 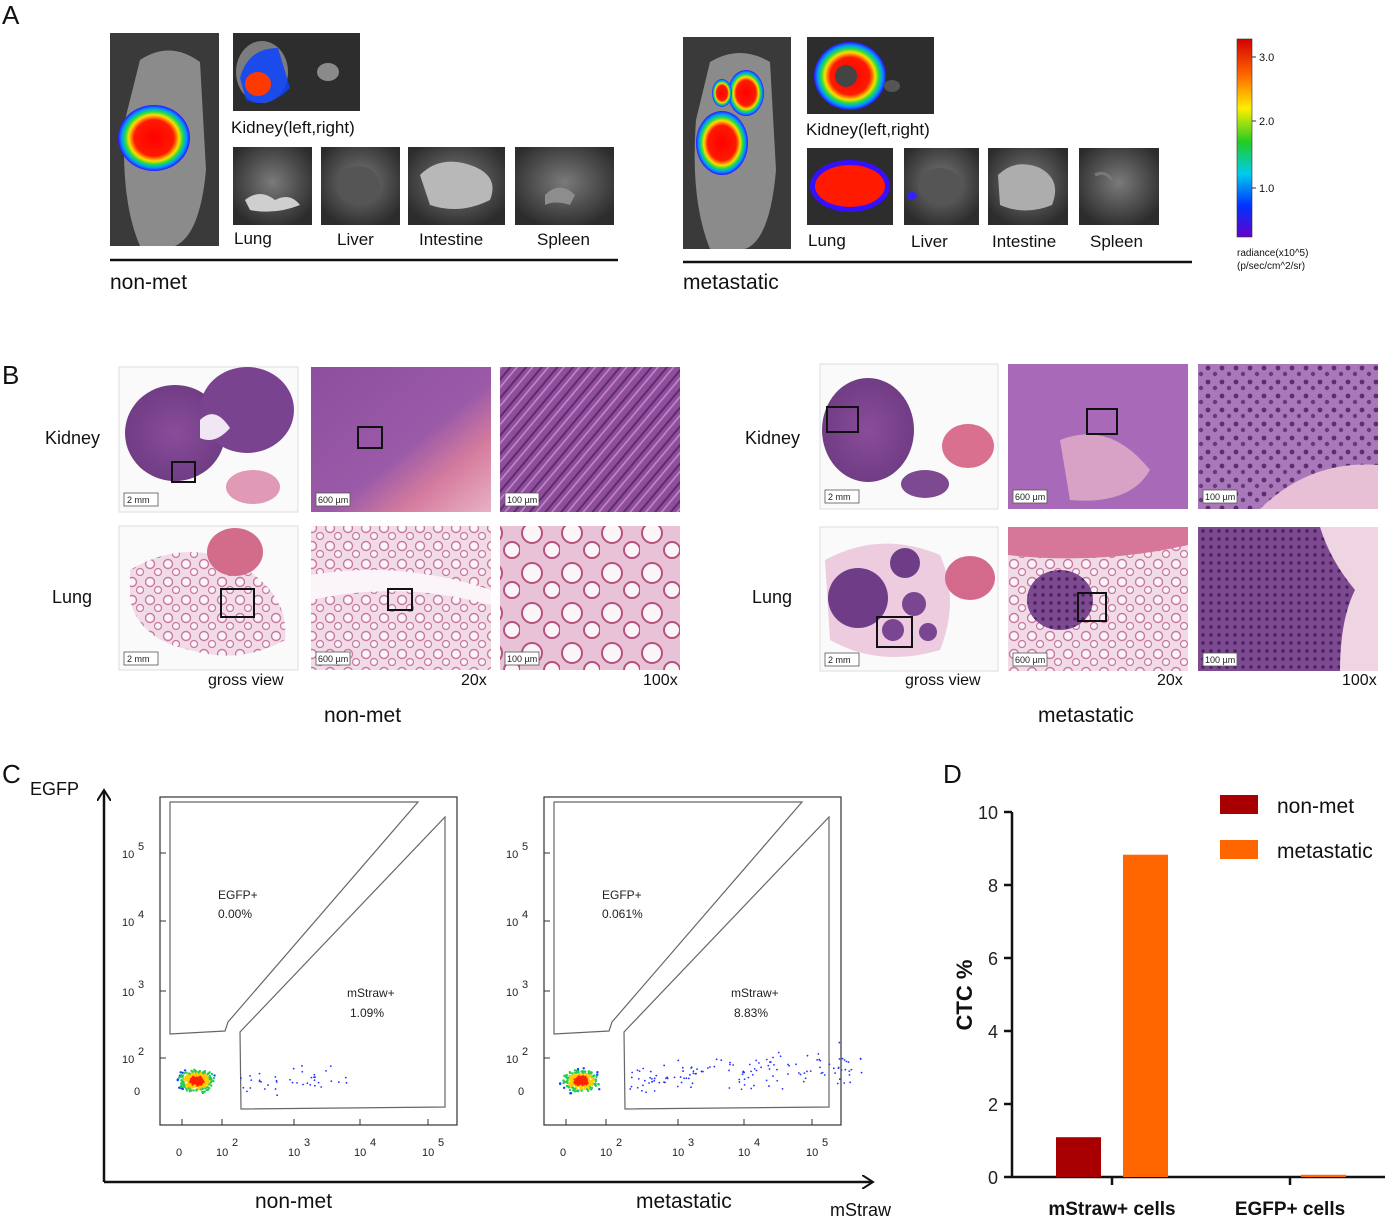 What do you see at coordinates (563, 1153) in the screenshot?
I see `facs-xtick-label: 0` at bounding box center [563, 1153].